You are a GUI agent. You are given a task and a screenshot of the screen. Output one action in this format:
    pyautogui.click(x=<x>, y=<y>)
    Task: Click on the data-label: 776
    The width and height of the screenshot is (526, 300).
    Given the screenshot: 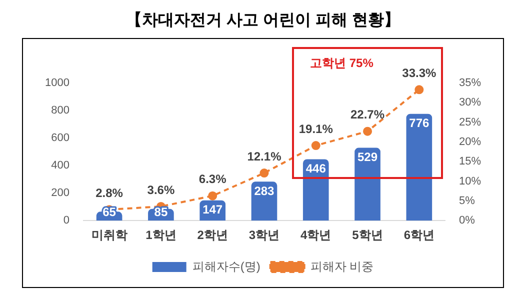 What is the action you would take?
    pyautogui.click(x=419, y=123)
    